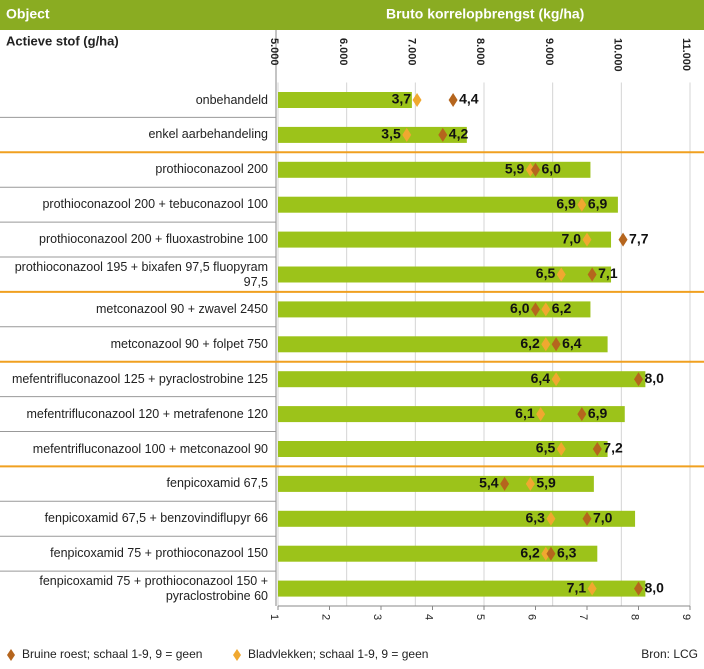 Image resolution: width=704 pixels, height=669 pixels. Describe the element at coordinates (429, 617) in the screenshot. I see `x2-tick-label: 4` at that location.